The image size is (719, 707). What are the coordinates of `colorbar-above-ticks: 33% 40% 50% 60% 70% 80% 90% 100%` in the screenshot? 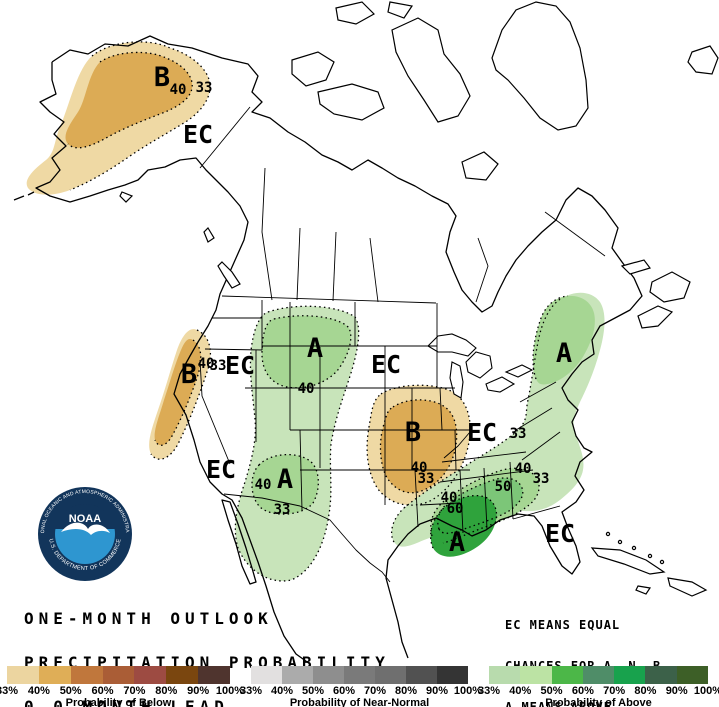 It's located at (598, 690).